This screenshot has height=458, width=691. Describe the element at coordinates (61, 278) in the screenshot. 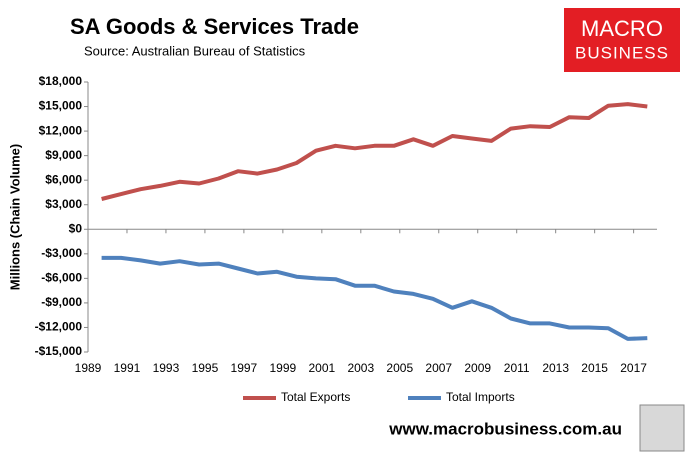

I see `y-tick-label: -$6,000` at that location.